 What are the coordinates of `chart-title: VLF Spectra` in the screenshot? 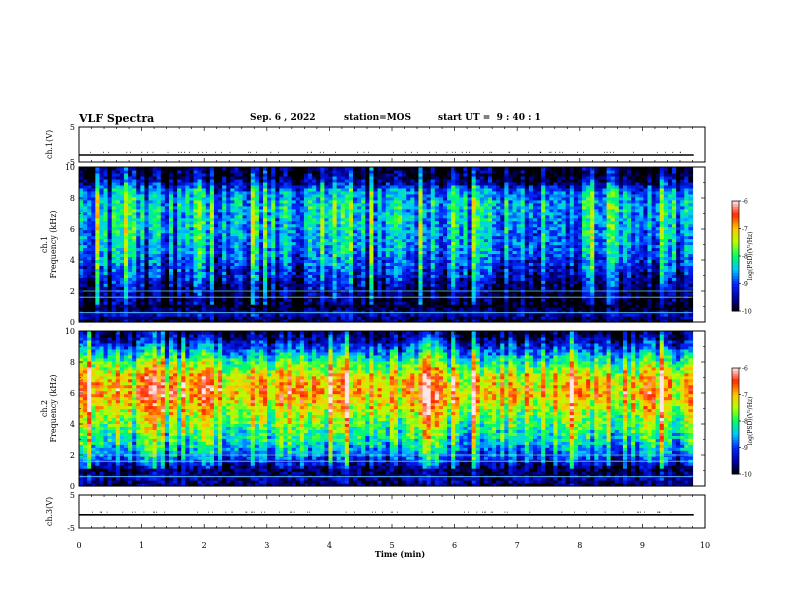 It's located at (117, 118).